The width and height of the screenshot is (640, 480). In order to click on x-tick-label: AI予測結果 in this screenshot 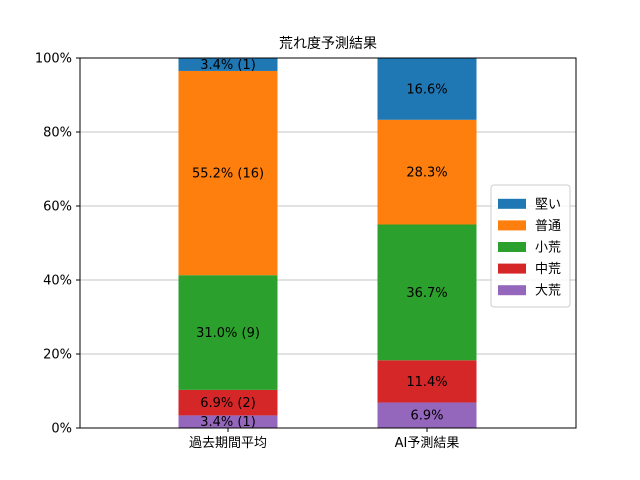, I will do `click(427, 443)`.